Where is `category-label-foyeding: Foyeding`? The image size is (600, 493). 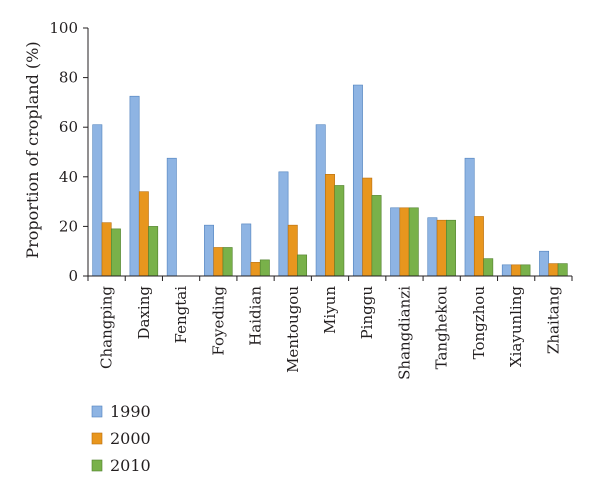 category-label-foyeding: Foyeding is located at coordinates (218, 321).